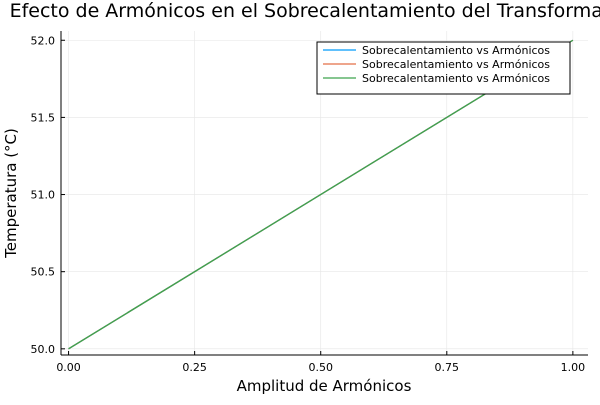 The width and height of the screenshot is (600, 405). What do you see at coordinates (320, 367) in the screenshot?
I see `x-tick-label: 0.50` at bounding box center [320, 367].